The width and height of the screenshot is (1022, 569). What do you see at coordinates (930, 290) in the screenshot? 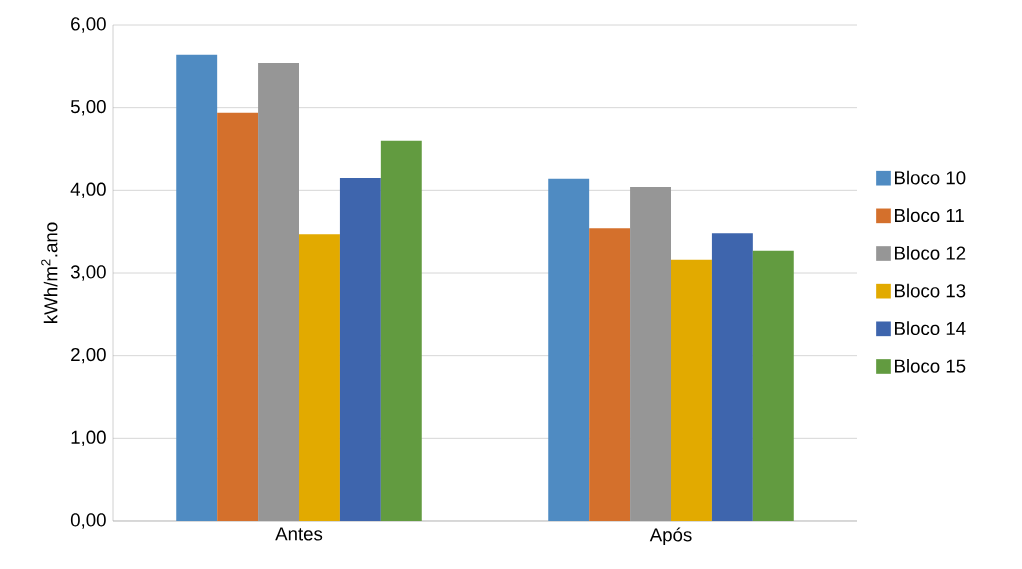
I see `legend-label: Bloco 13` at bounding box center [930, 290].